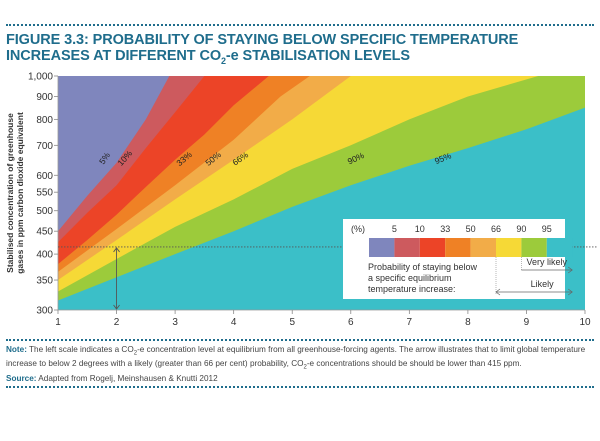  I want to click on y-tick-label: 600, so click(44, 176).